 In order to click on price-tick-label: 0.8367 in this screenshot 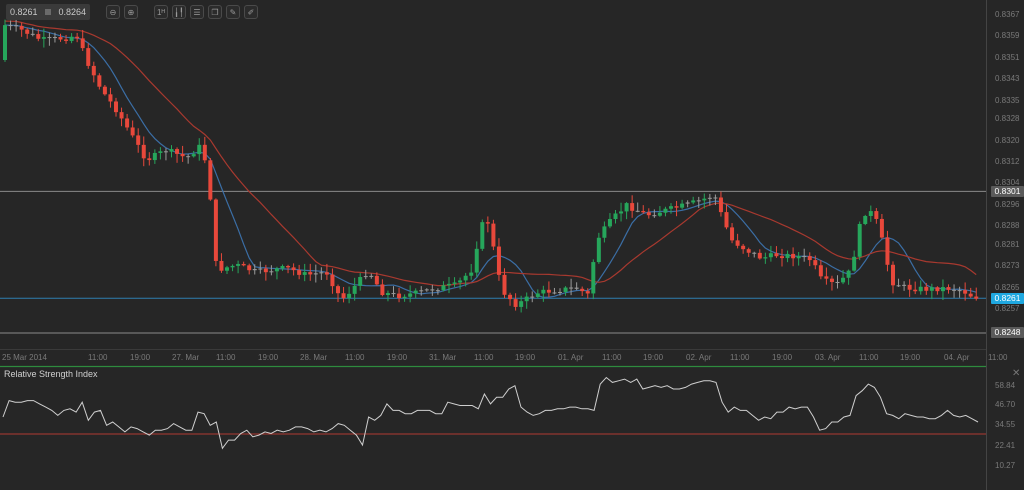, I will do `click(1007, 14)`.